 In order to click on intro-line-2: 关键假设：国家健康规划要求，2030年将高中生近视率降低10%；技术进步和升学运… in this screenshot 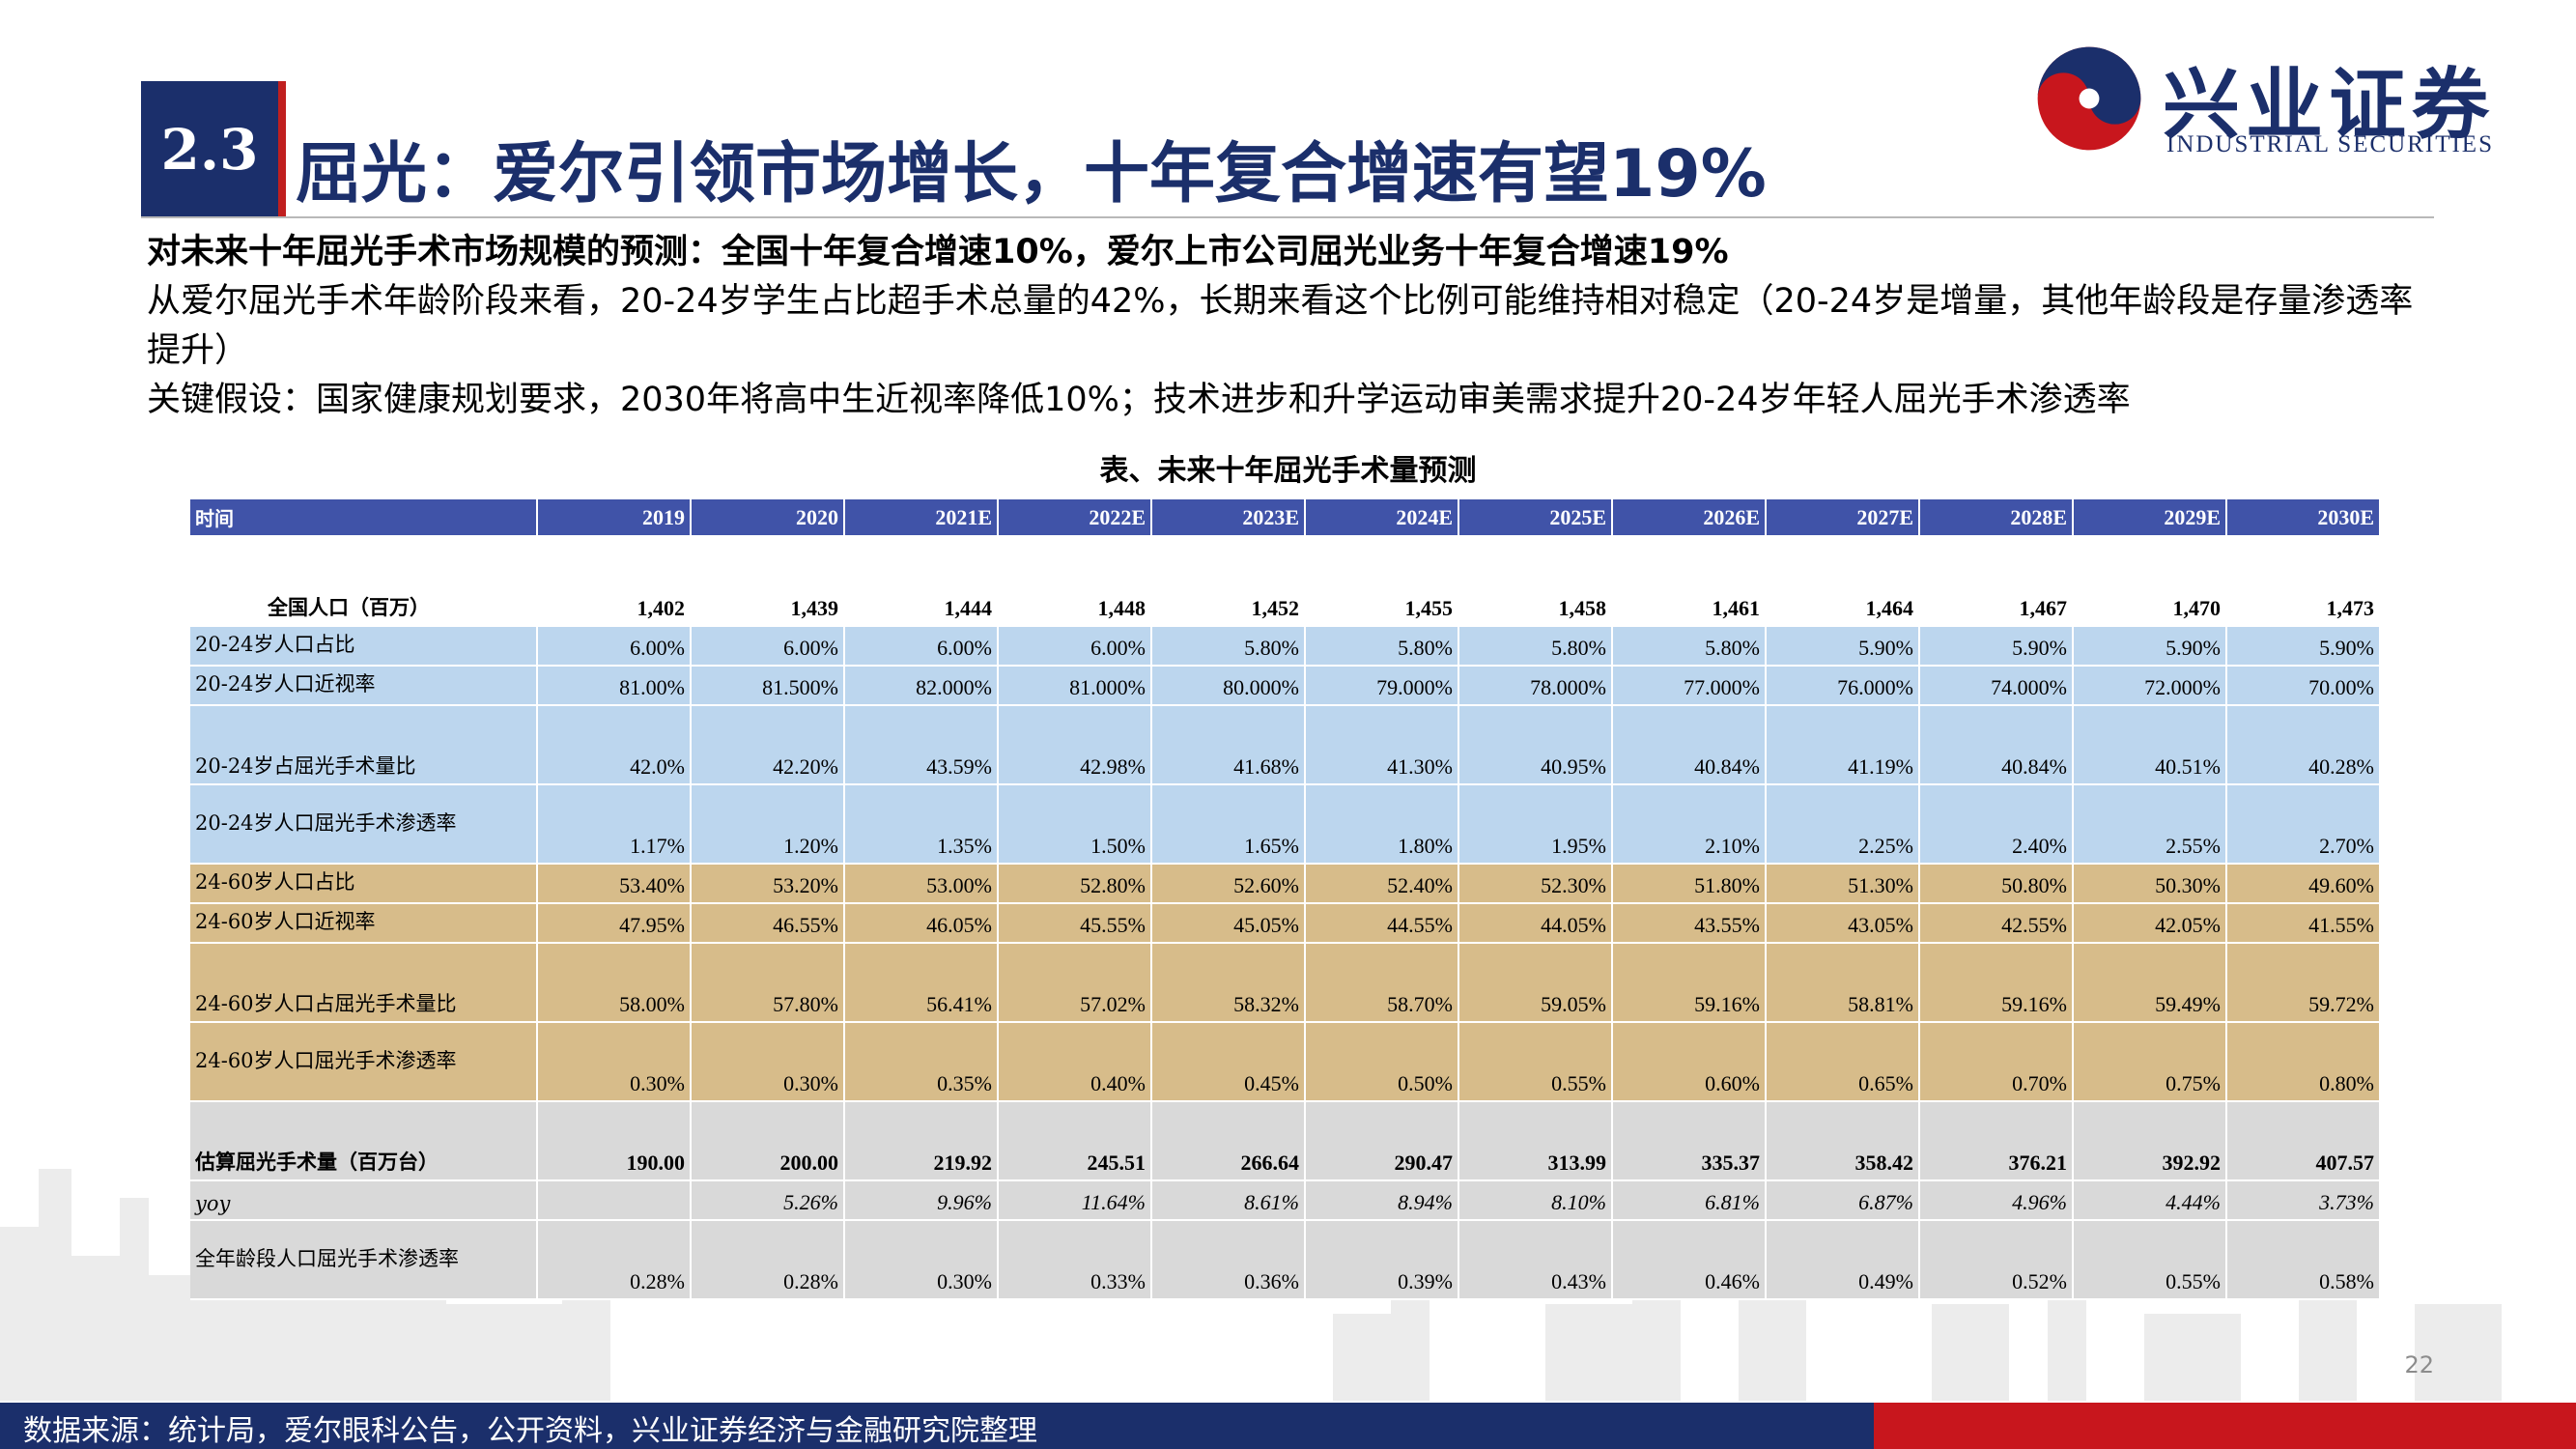, I will do `click(1139, 400)`.